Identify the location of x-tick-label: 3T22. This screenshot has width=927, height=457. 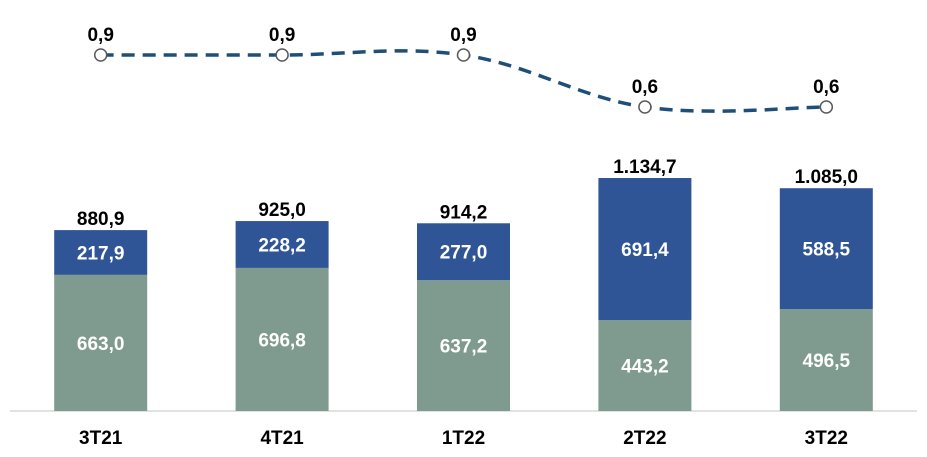
(826, 438).